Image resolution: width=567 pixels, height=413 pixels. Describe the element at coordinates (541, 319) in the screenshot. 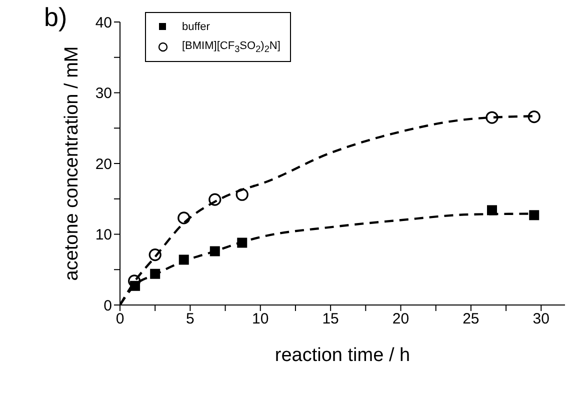

I see `x-tick-label: 30` at that location.